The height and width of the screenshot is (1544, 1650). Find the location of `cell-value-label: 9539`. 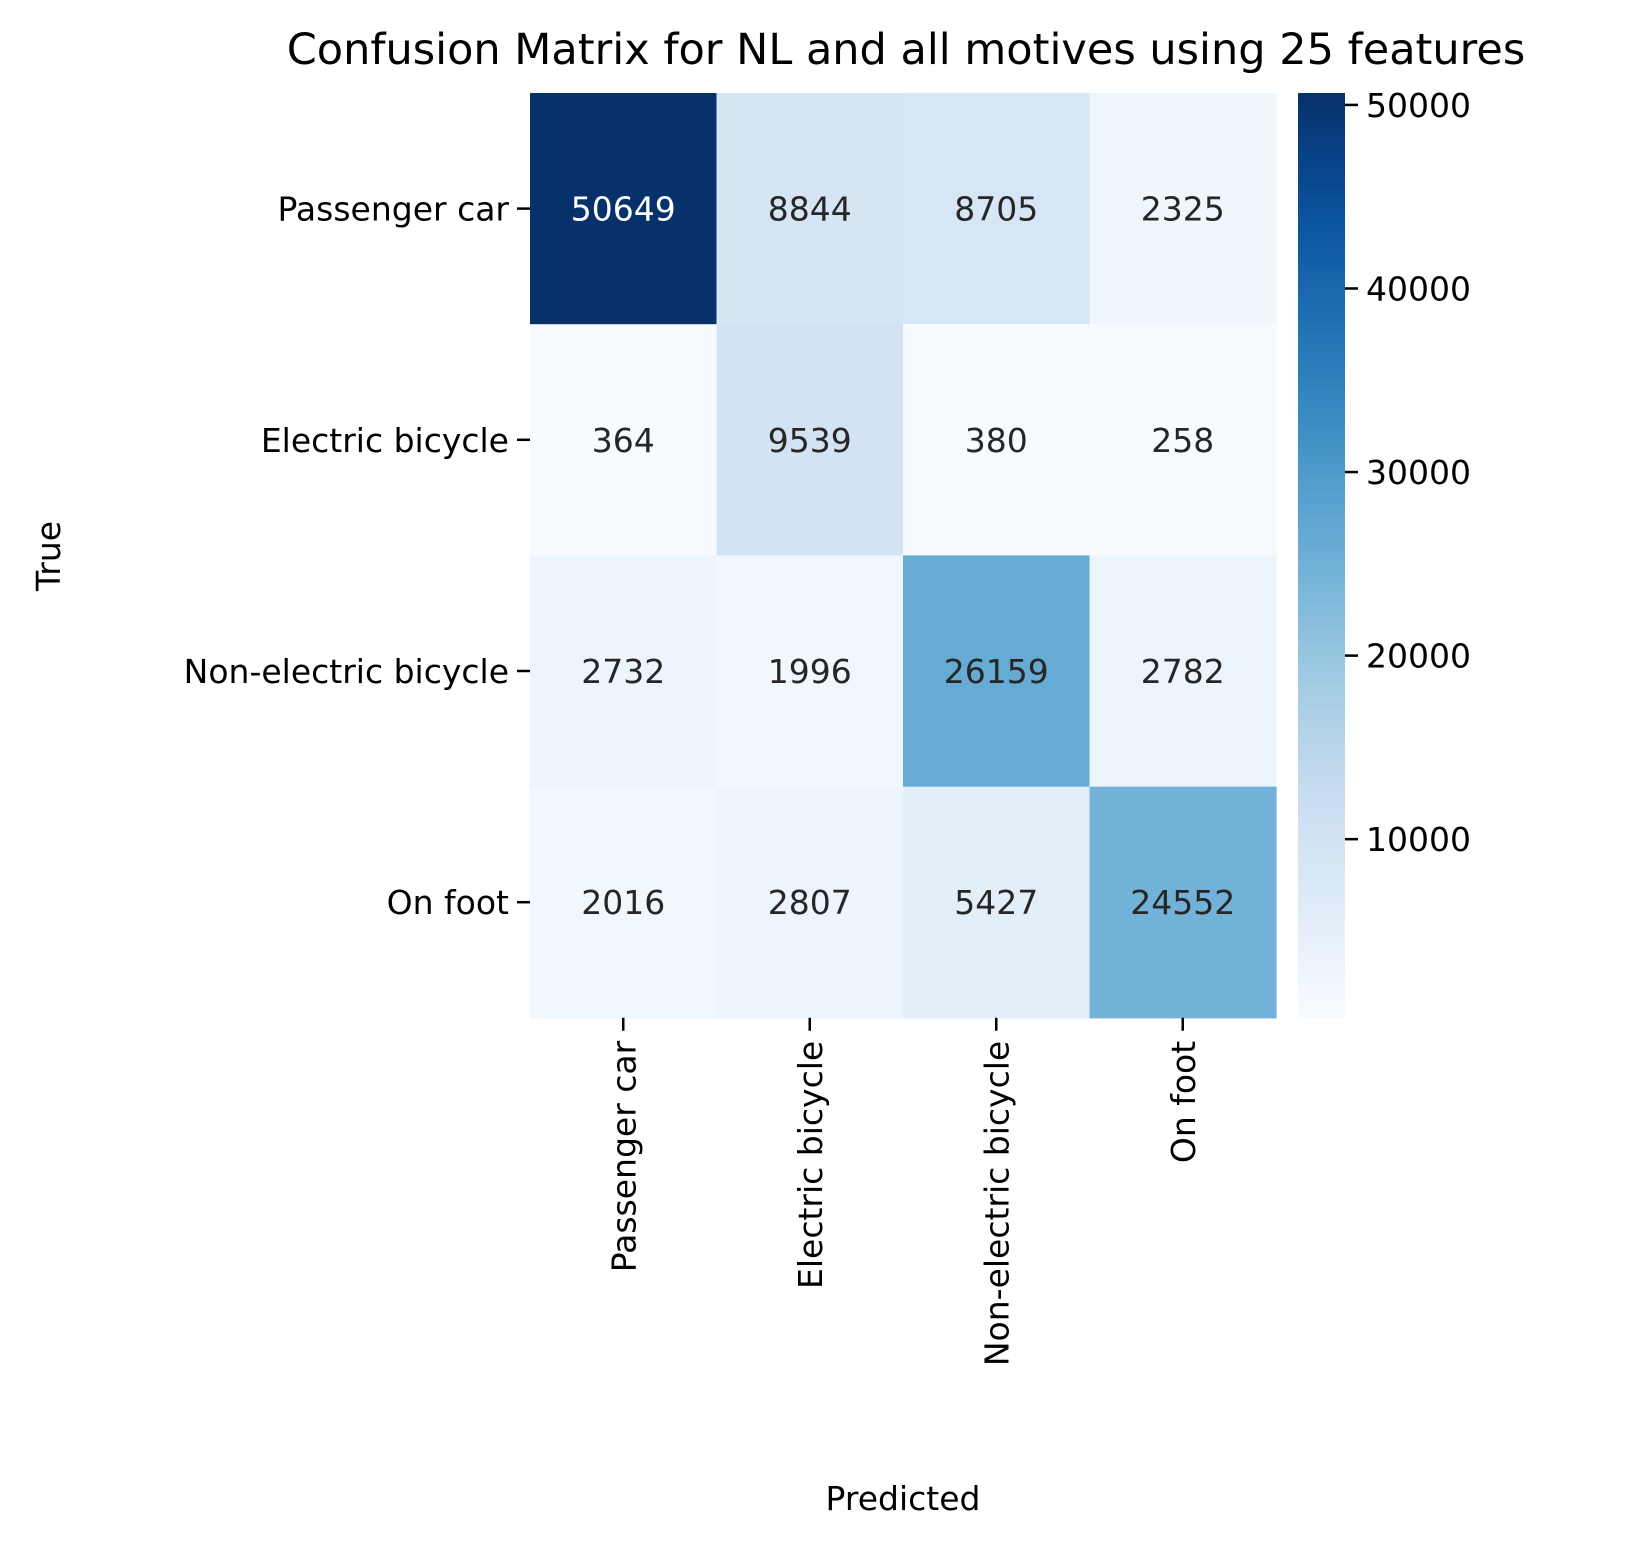

cell-value-label: 9539 is located at coordinates (810, 440).